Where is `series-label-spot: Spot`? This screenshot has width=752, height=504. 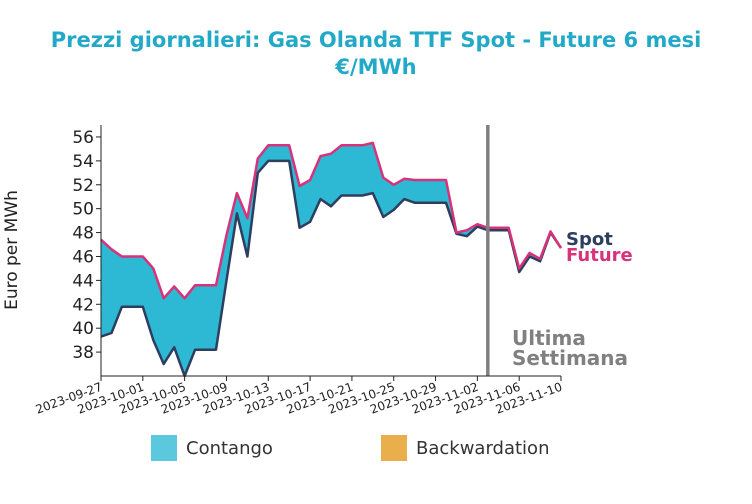
series-label-spot: Spot is located at coordinates (589, 239).